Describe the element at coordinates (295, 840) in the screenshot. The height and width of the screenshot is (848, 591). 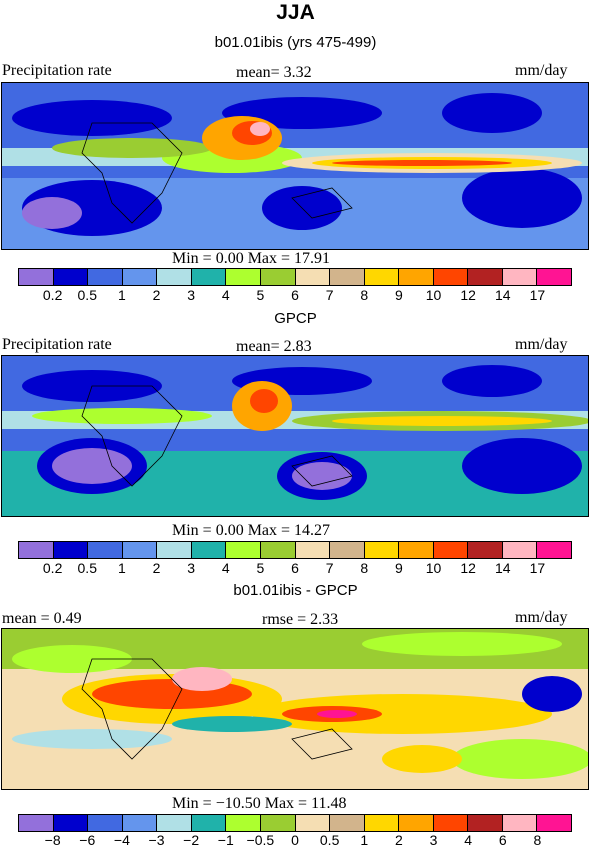
I see `colorbar-tick-label: 0` at that location.